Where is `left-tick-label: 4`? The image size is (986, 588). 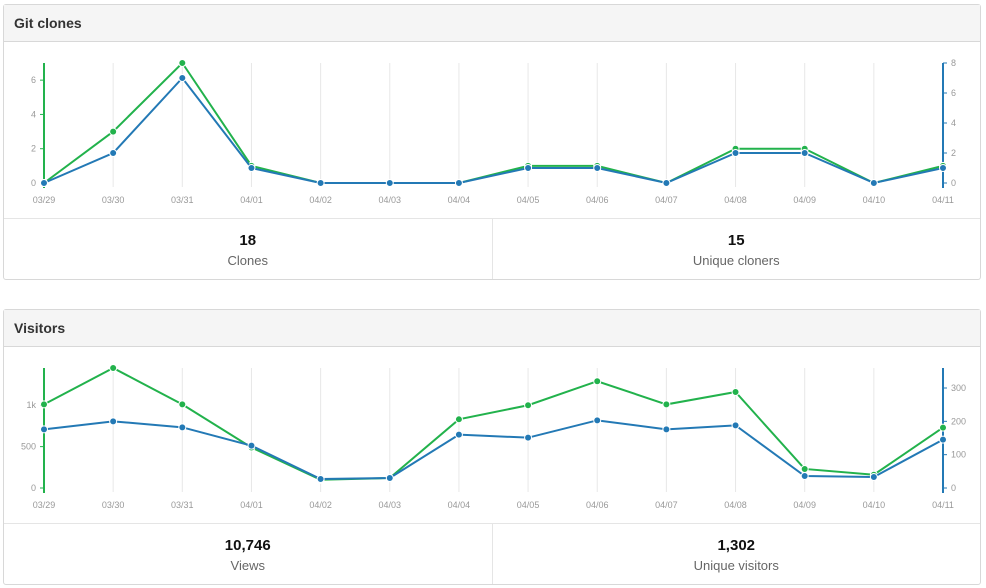
left-tick-label: 4 is located at coordinates (33, 114).